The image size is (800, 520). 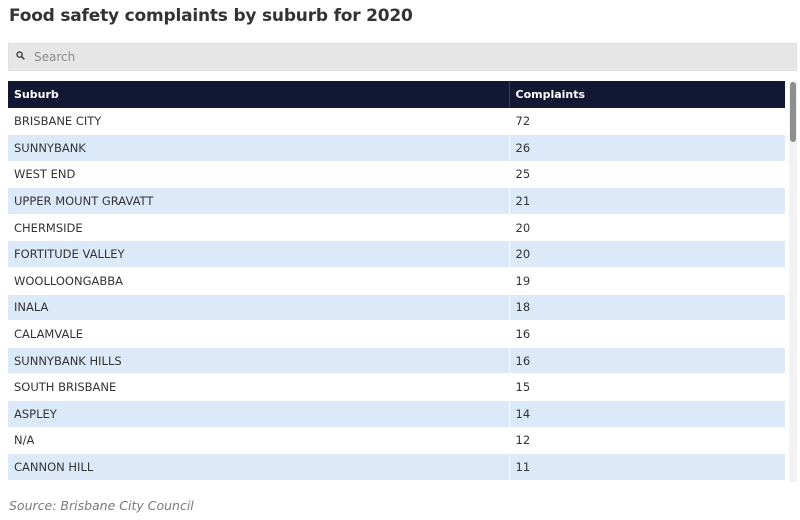 What do you see at coordinates (259, 441) in the screenshot?
I see `suburb-cell: N/A` at bounding box center [259, 441].